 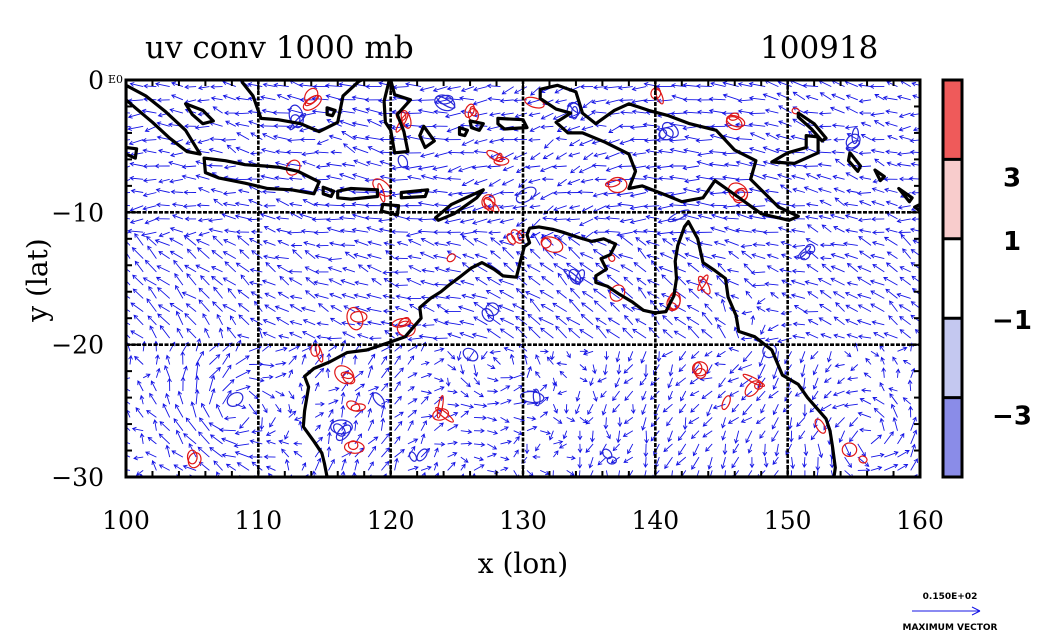 What do you see at coordinates (949, 612) in the screenshot?
I see `reference-vector: 0.150E+02 MAXIMUM VECTOR` at bounding box center [949, 612].